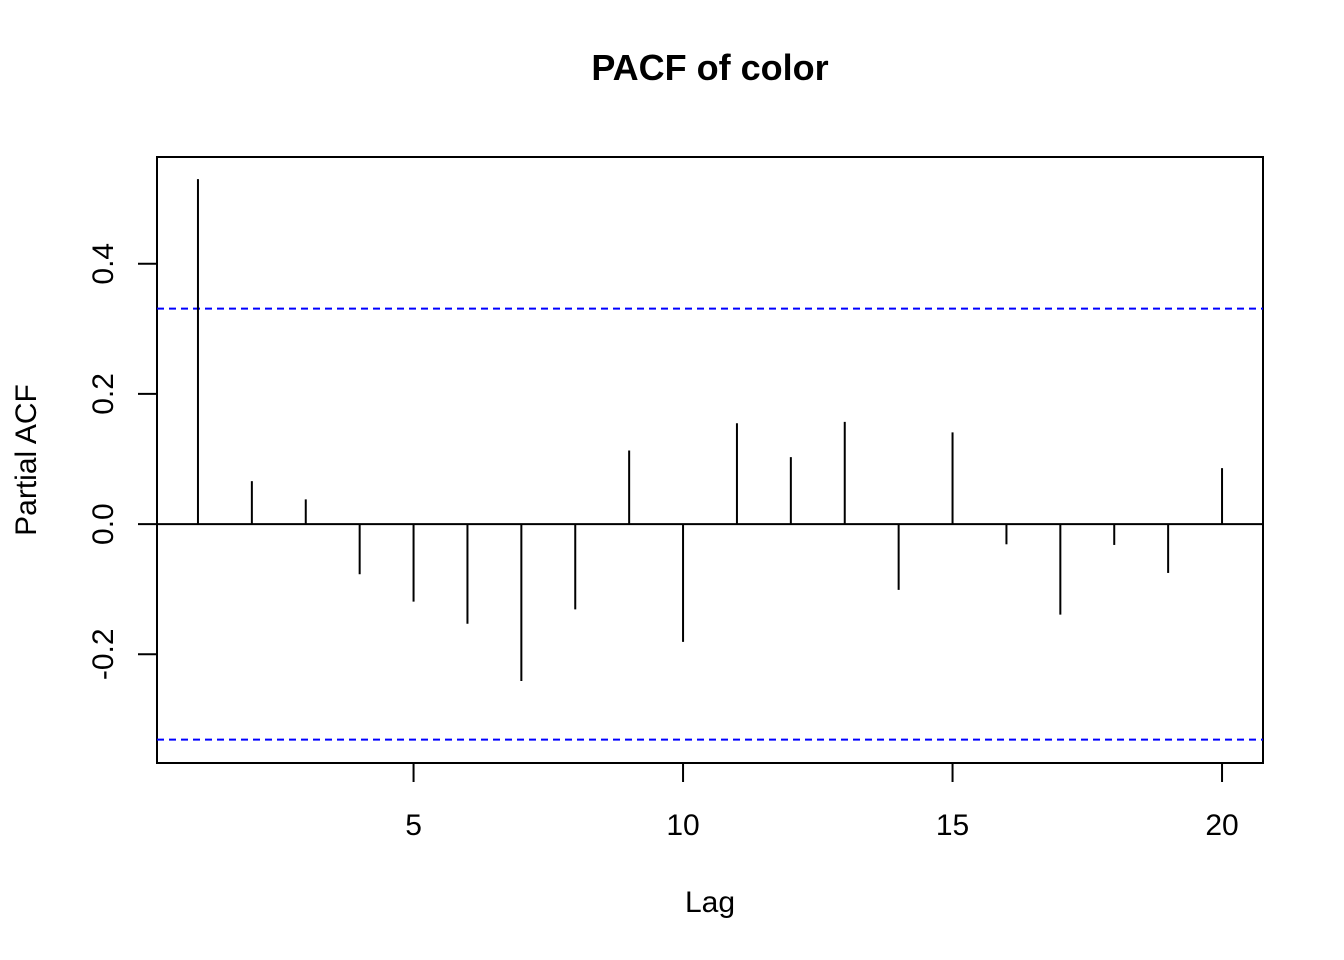 This screenshot has width=1344, height=960. Describe the element at coordinates (1221, 825) in the screenshot. I see `x-tick-label-20: 20` at that location.